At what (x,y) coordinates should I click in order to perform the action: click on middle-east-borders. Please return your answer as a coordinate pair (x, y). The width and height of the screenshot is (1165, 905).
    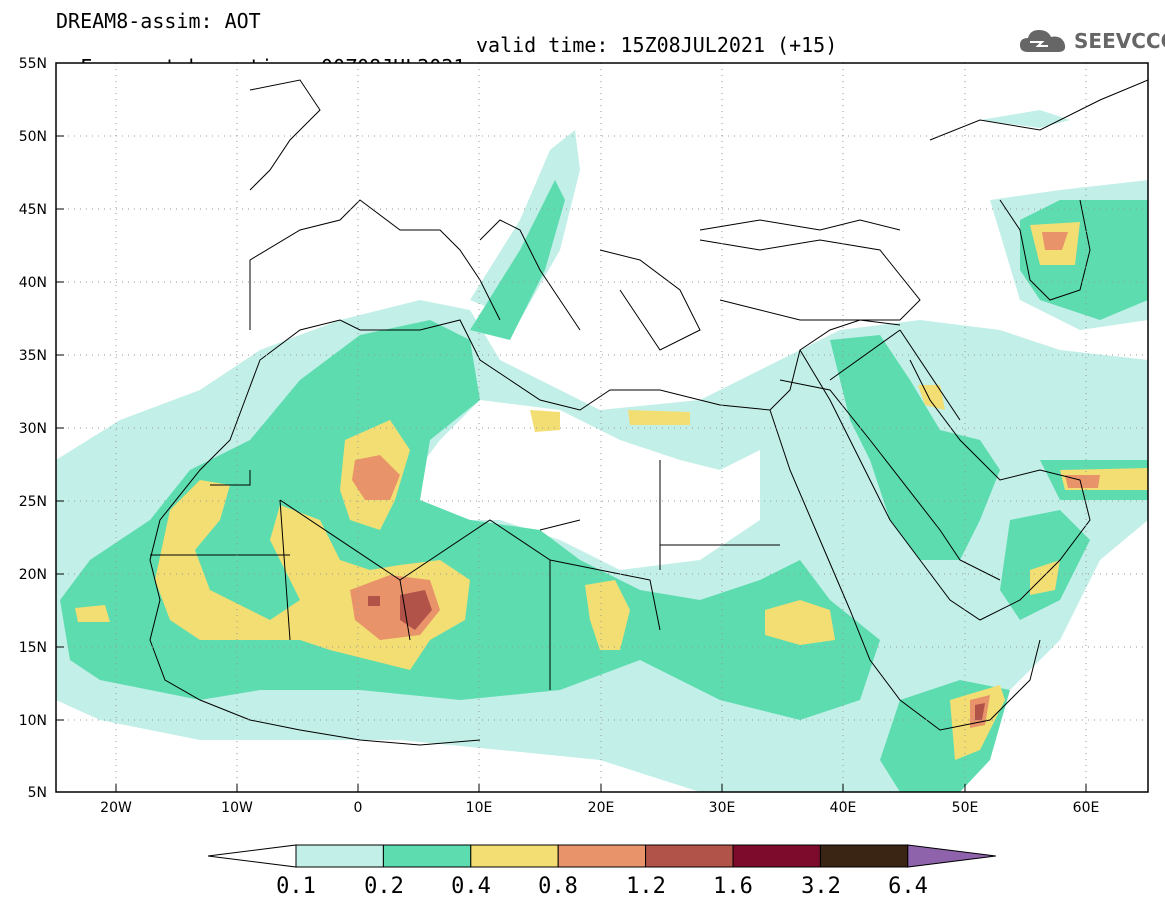
    Looking at the image, I should click on (890, 455).